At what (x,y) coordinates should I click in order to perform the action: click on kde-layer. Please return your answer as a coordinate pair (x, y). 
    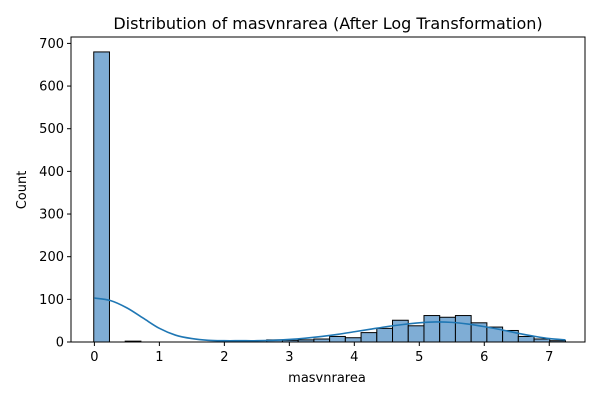
    Looking at the image, I should click on (330, 319).